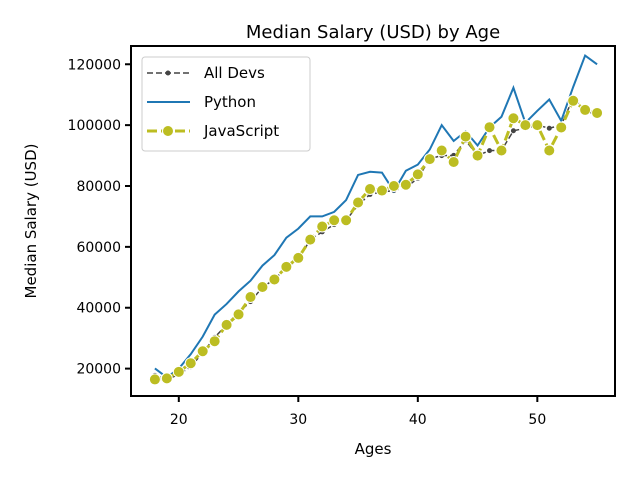  I want to click on y-tick-label: 20000, so click(98, 370).